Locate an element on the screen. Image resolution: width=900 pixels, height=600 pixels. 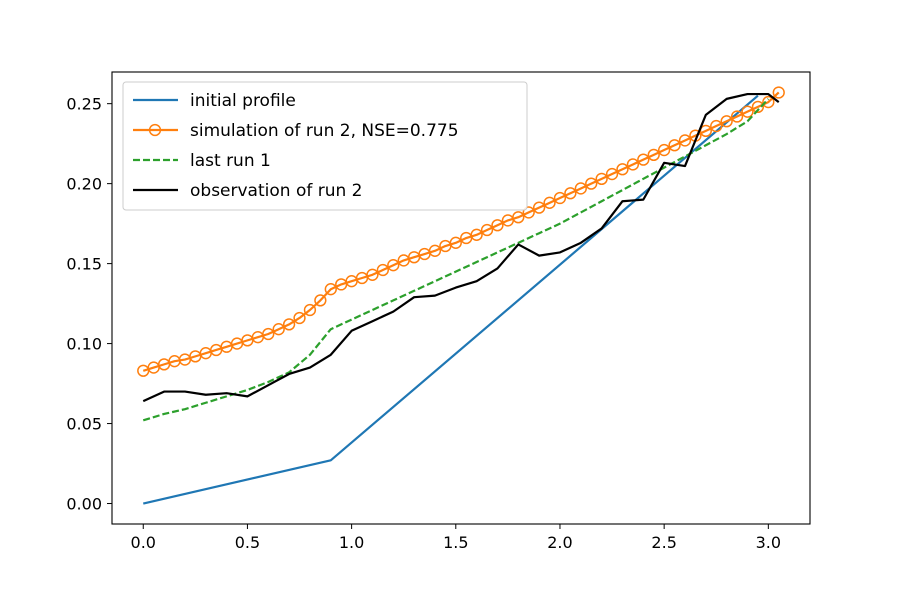
legend-label: simulation of run 2, NSE=0.775 is located at coordinates (324, 131).